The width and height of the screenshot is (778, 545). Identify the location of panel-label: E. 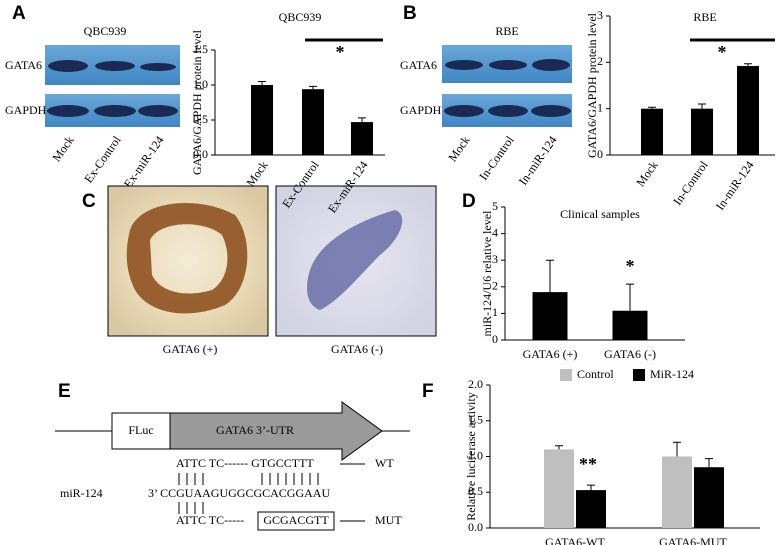
(64, 391).